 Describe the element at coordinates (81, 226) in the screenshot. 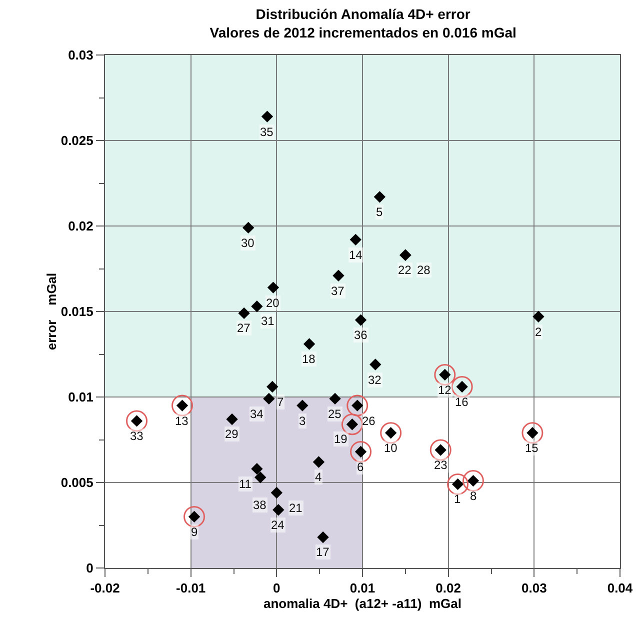

I see `y-tick-label: 0.02` at that location.